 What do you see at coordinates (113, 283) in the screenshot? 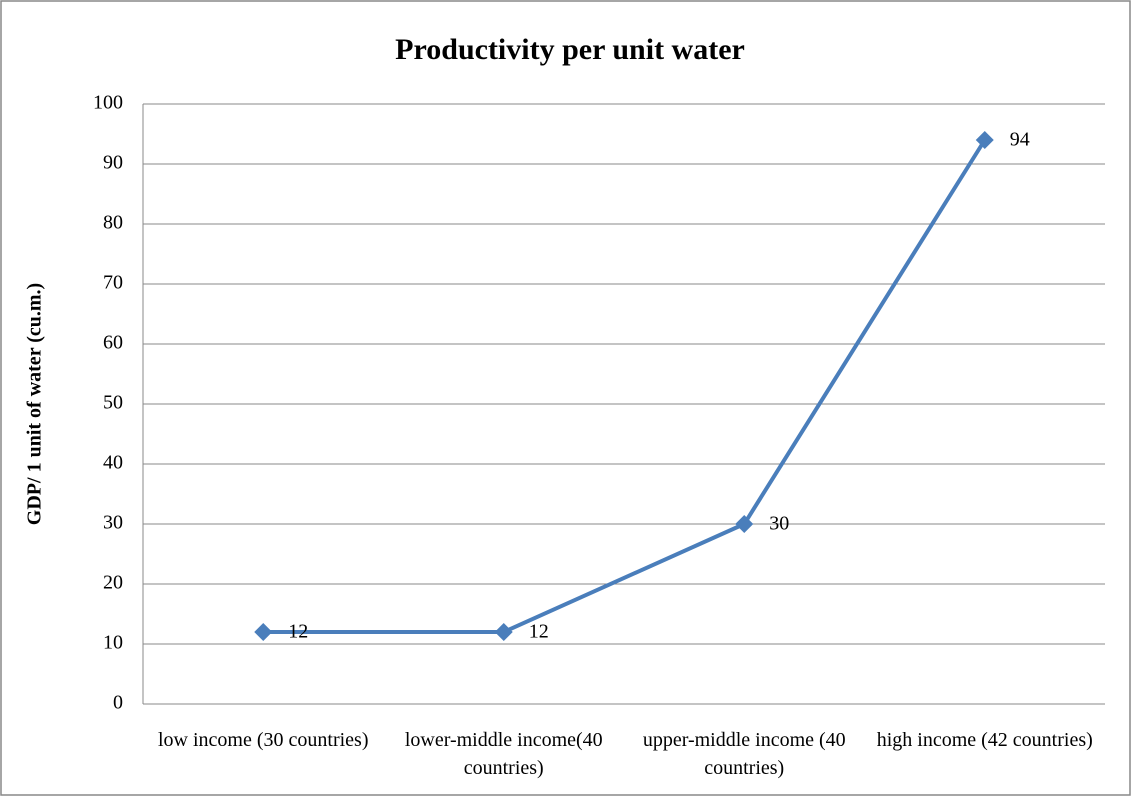
I see `y-tick-label: 70` at bounding box center [113, 283].